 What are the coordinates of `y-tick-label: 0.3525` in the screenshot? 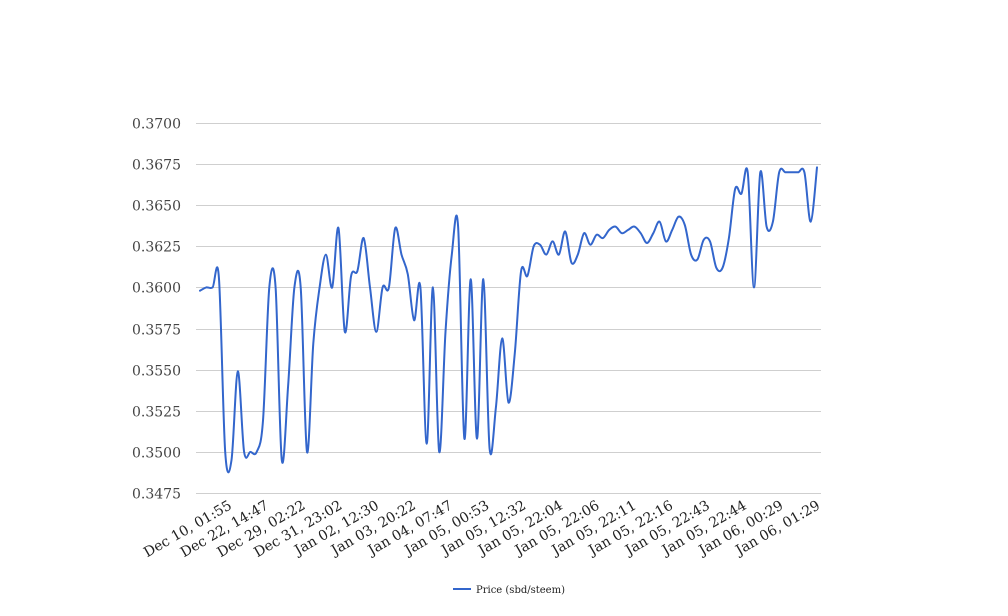 It's located at (156, 413).